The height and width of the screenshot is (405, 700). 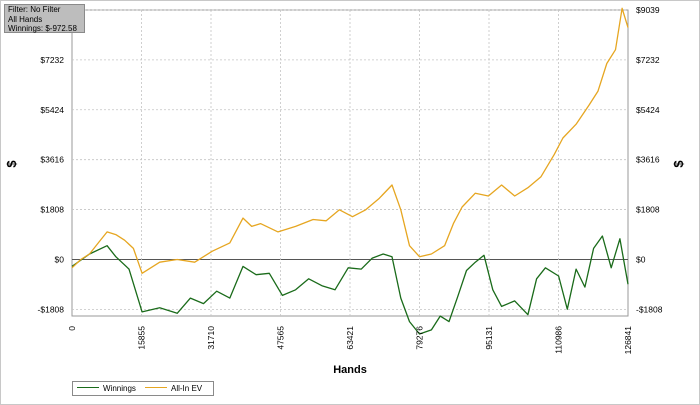 What do you see at coordinates (648, 160) in the screenshot?
I see `y-tick-label-right: $3616` at bounding box center [648, 160].